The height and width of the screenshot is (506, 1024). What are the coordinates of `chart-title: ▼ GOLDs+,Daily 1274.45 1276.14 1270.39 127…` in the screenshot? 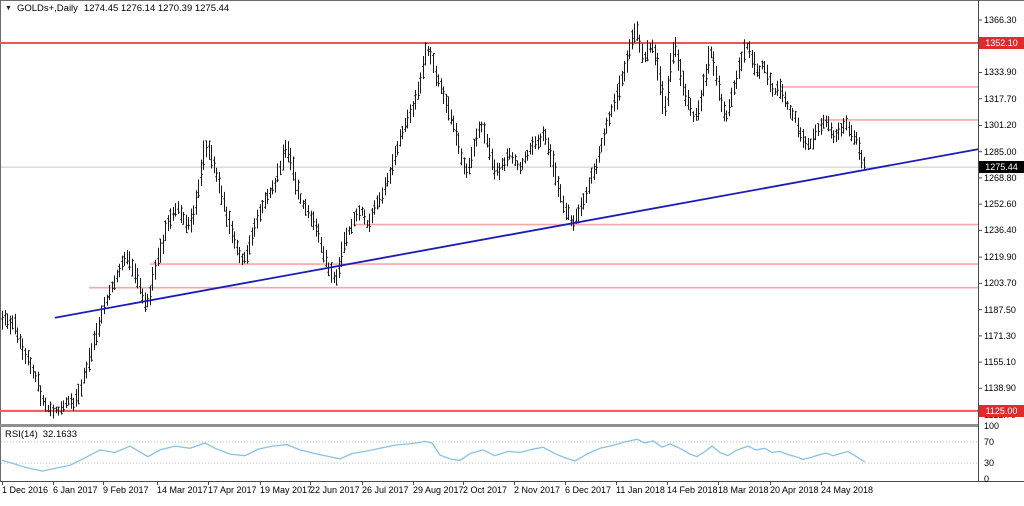 It's located at (117, 8).